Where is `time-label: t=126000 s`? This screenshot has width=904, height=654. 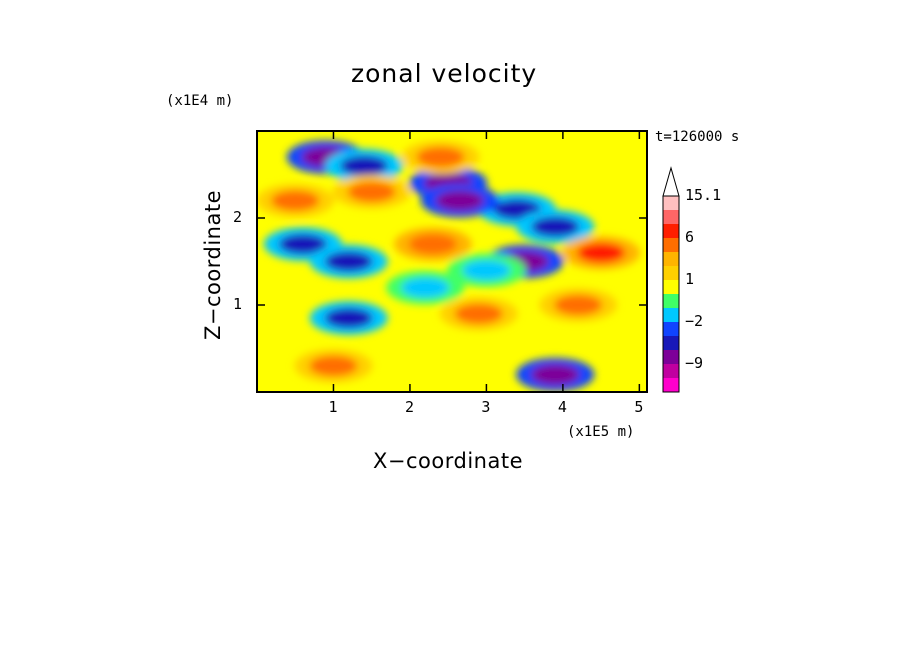
time-label: t=126000 s is located at coordinates (697, 137).